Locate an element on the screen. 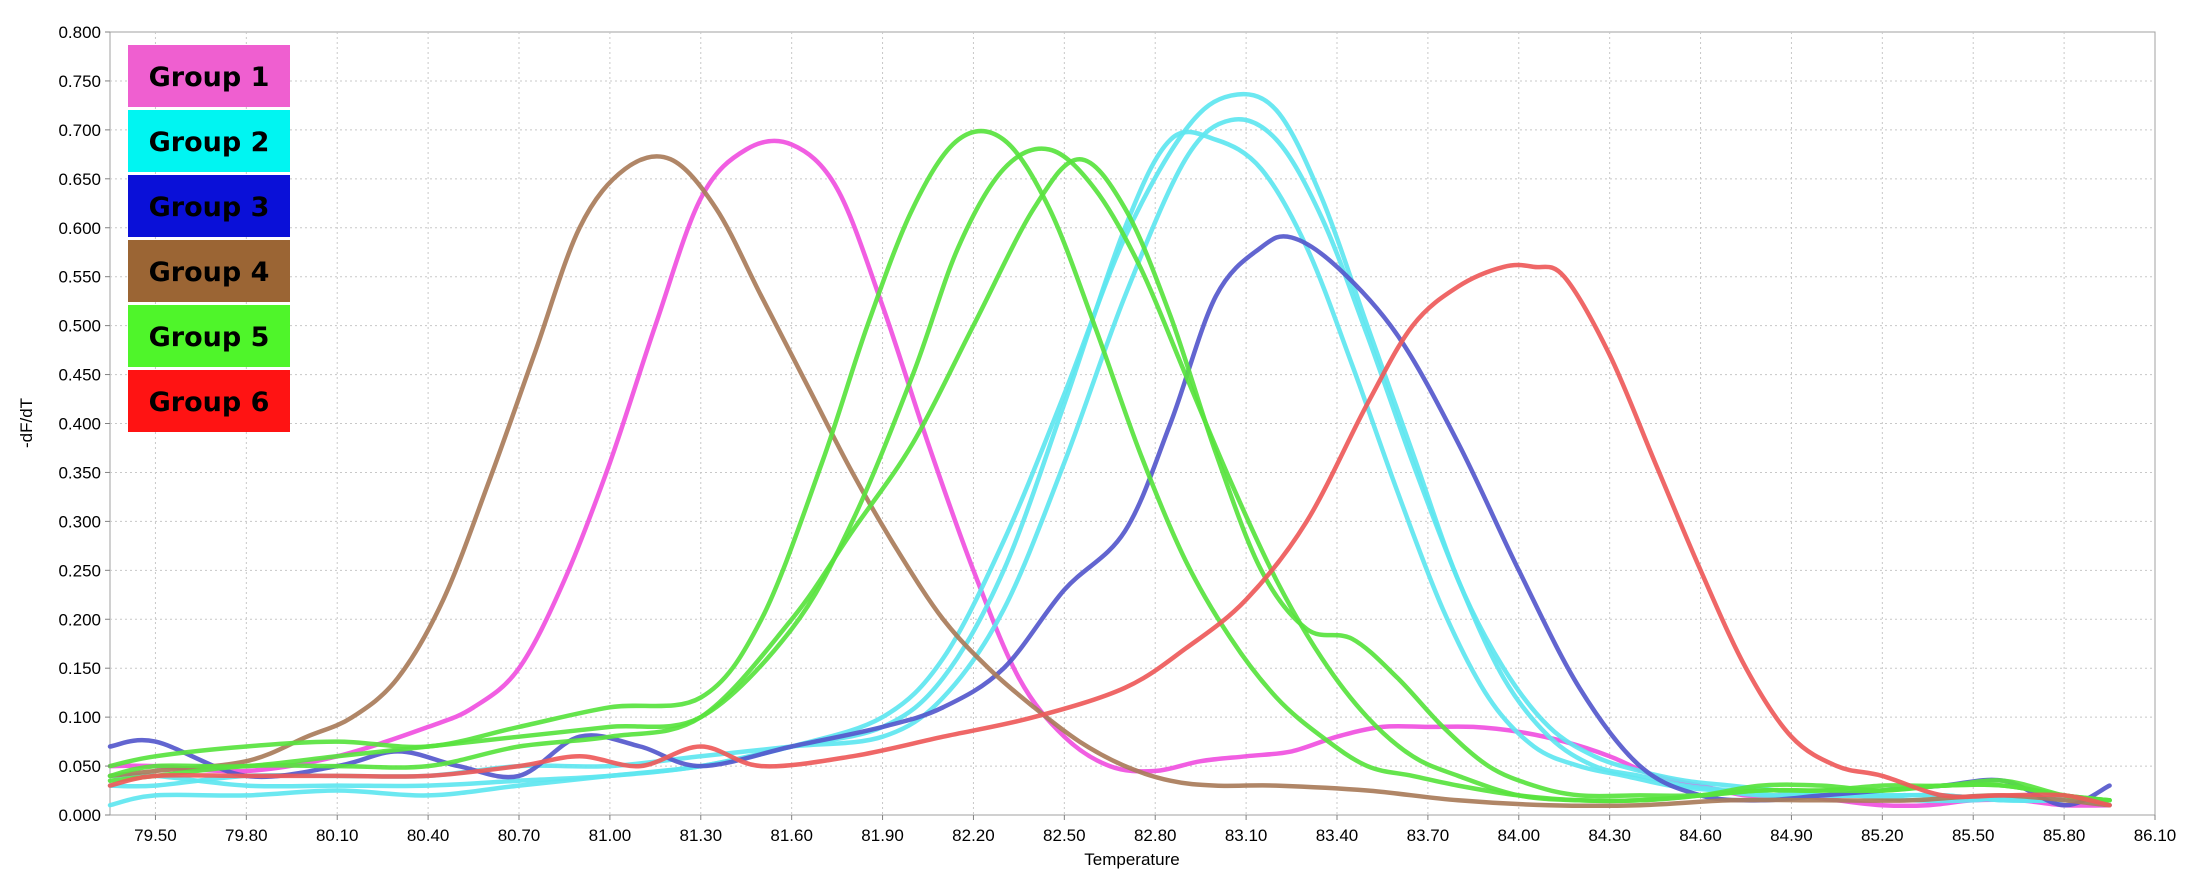  x-tick-label: 84.90 is located at coordinates (1791, 835).